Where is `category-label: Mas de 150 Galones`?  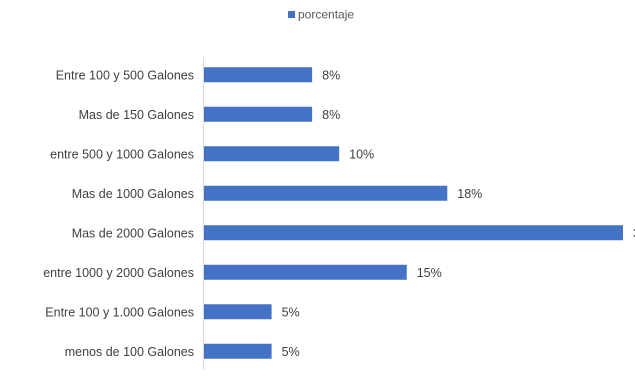 category-label: Mas de 150 Galones is located at coordinates (136, 115).